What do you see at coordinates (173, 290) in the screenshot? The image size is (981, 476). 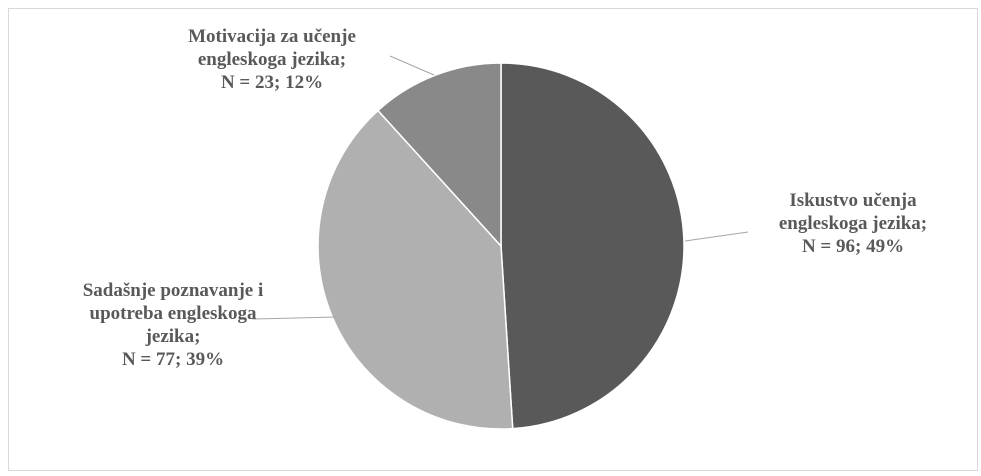 I see `slice-label-line: Sadašnje poznavanje i` at bounding box center [173, 290].